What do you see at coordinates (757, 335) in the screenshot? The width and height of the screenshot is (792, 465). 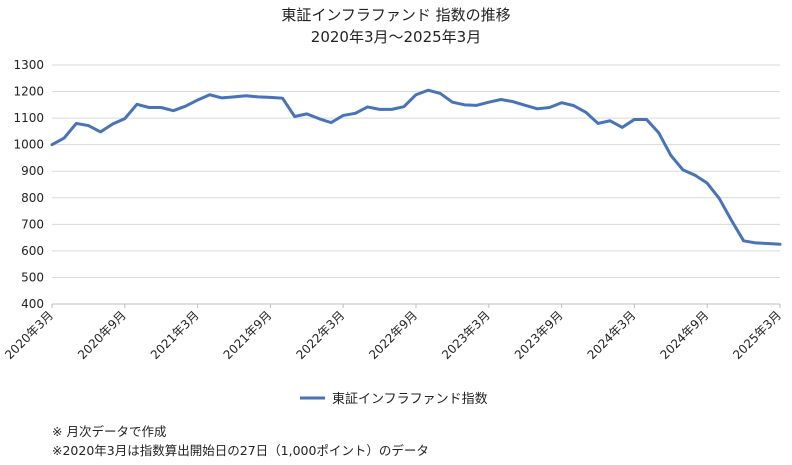 I see `x-tick-label: 2025年3月` at bounding box center [757, 335].